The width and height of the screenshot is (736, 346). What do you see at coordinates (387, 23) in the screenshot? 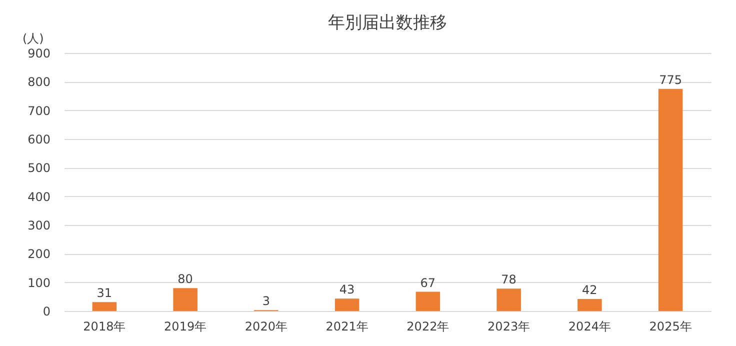
I see `chart-title: 年別届出数推移` at bounding box center [387, 23].